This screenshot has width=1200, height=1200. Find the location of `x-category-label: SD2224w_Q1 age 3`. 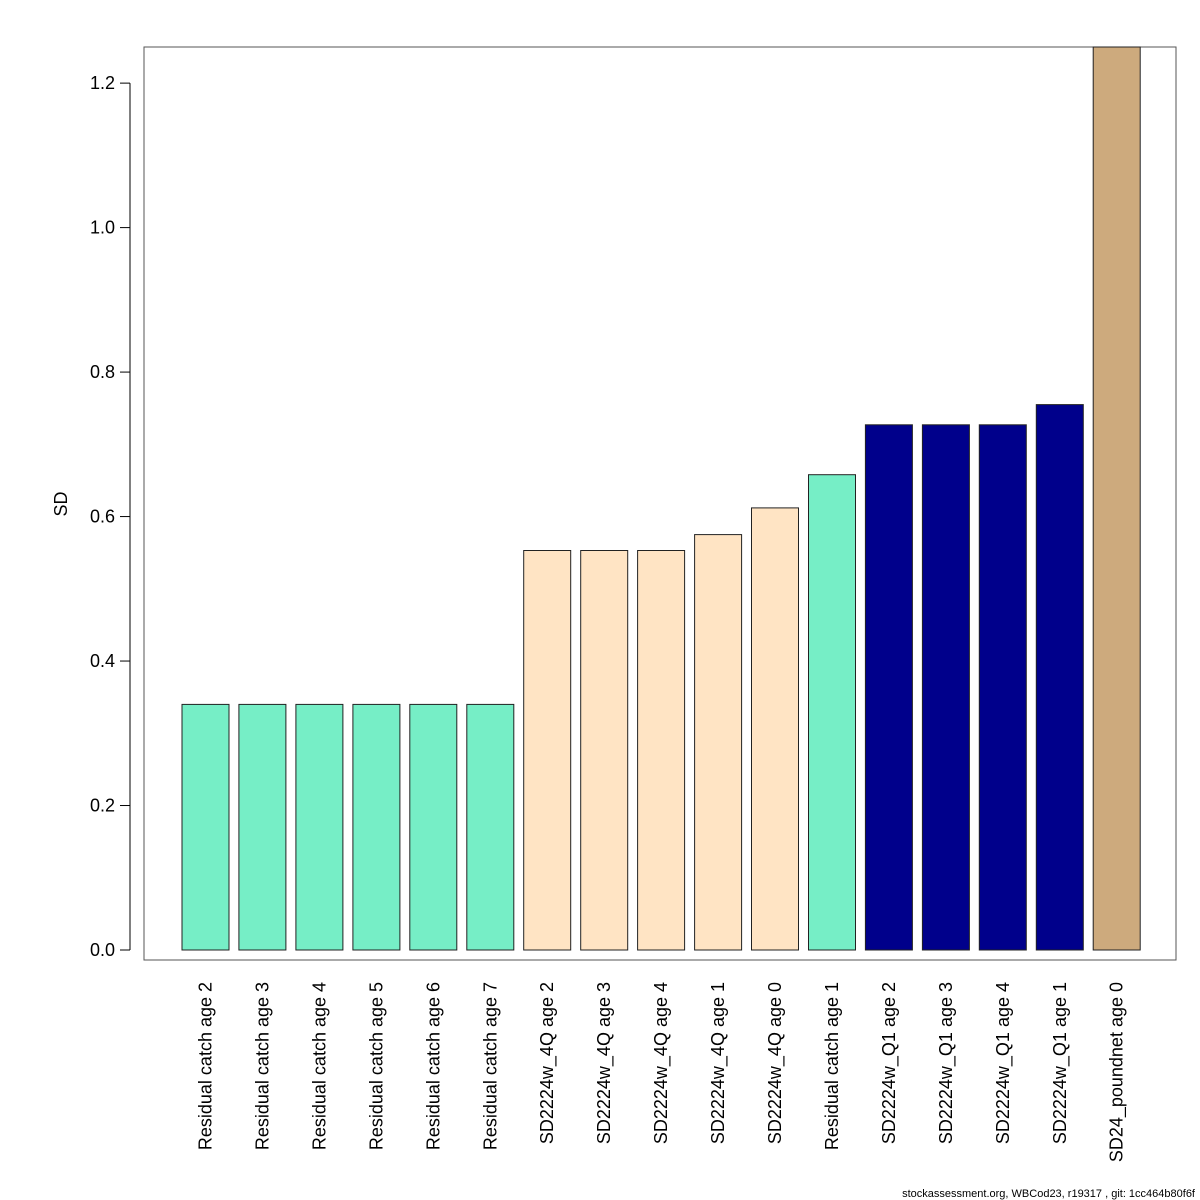

x-category-label: SD2224w_Q1 age 3 is located at coordinates (946, 1063).